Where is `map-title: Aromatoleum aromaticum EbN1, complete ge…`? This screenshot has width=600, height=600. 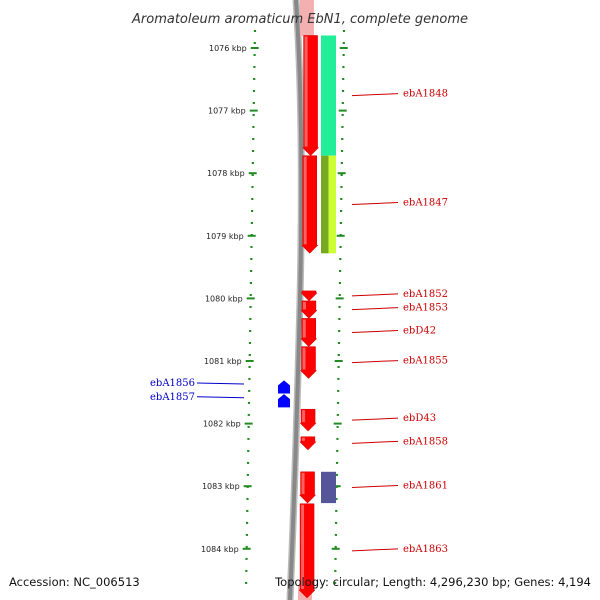 map-title: Aromatoleum aromaticum EbN1, complete ge… is located at coordinates (299, 19).